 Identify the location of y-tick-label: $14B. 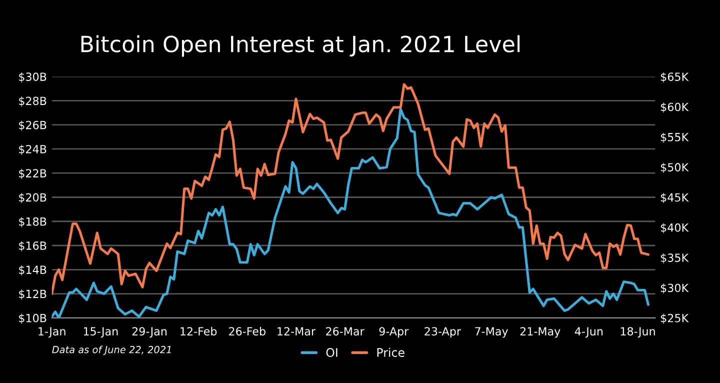
(32, 270).